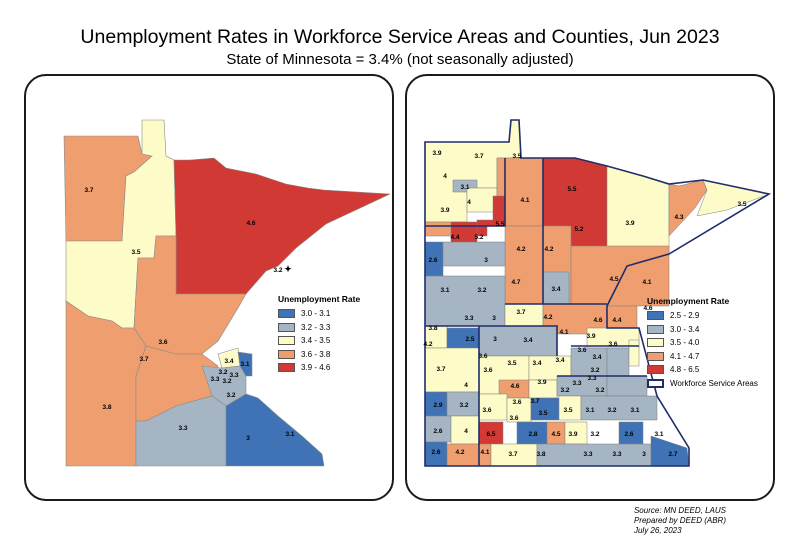 The image size is (800, 549). Describe the element at coordinates (685, 356) in the screenshot. I see `legend-label: 4.1 - 4.7` at that location.